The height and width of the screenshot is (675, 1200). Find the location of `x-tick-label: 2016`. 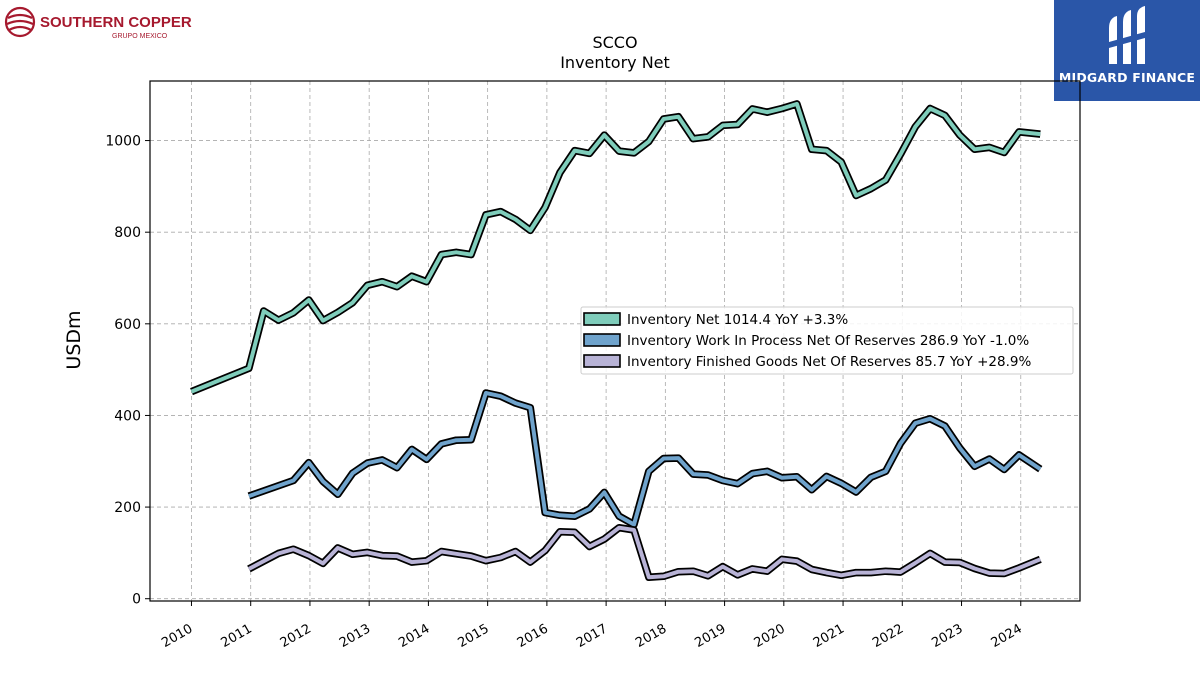

x-tick-label: 2016 is located at coordinates (533, 636).